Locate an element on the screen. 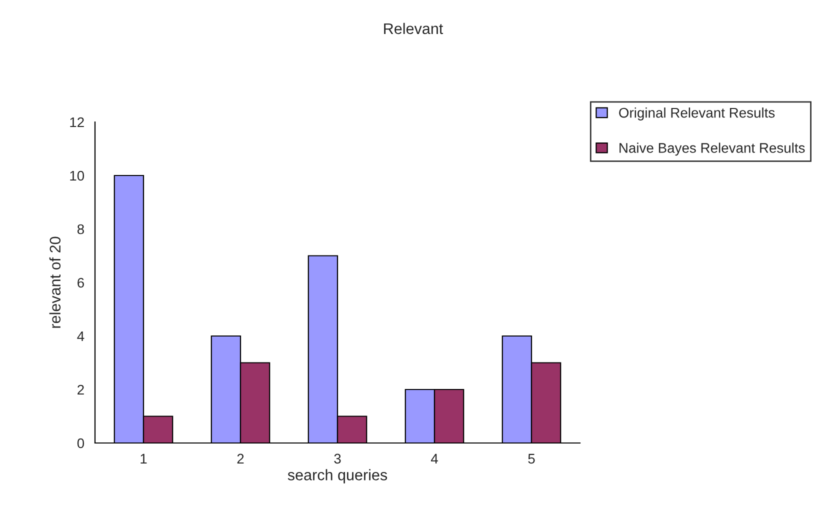 Image resolution: width=826 pixels, height=508 pixels. x-axis-title: search queries is located at coordinates (338, 476).